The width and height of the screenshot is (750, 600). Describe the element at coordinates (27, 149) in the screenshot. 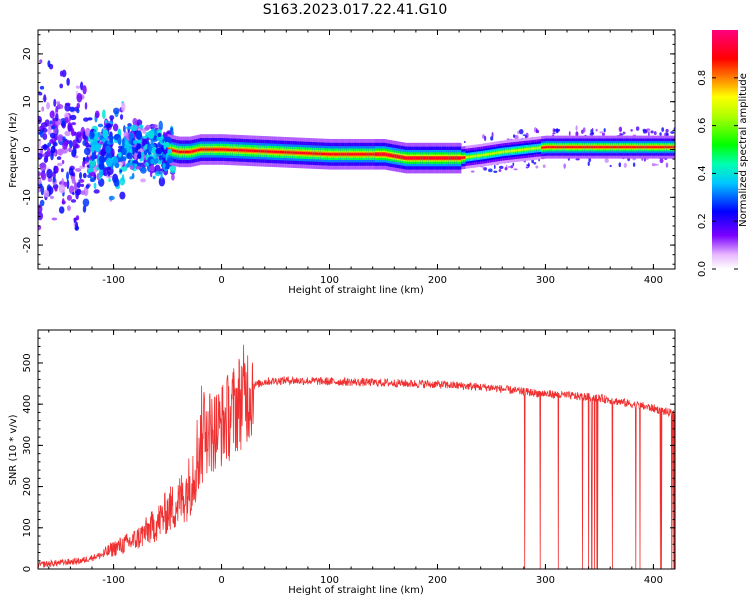

I see `spectrogram-ytick-label: 0` at that location.